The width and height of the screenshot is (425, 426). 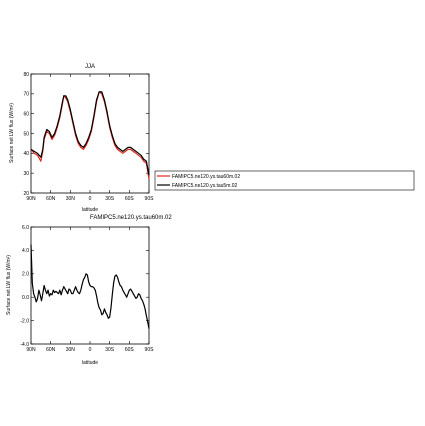 I want to click on chart-top-y-tick-label-5: 70, so click(x=26, y=95).